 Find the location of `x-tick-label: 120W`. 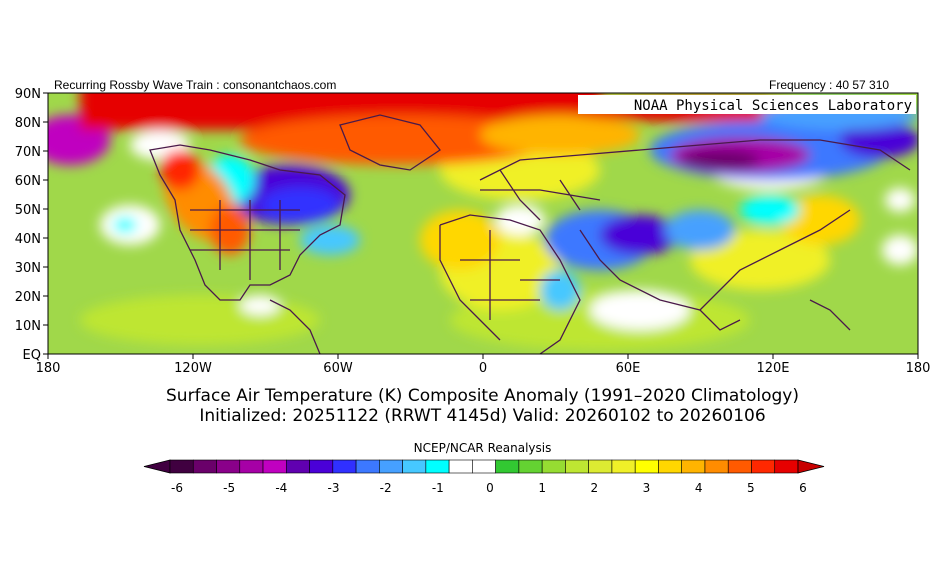

x-tick-label: 120W is located at coordinates (193, 368).